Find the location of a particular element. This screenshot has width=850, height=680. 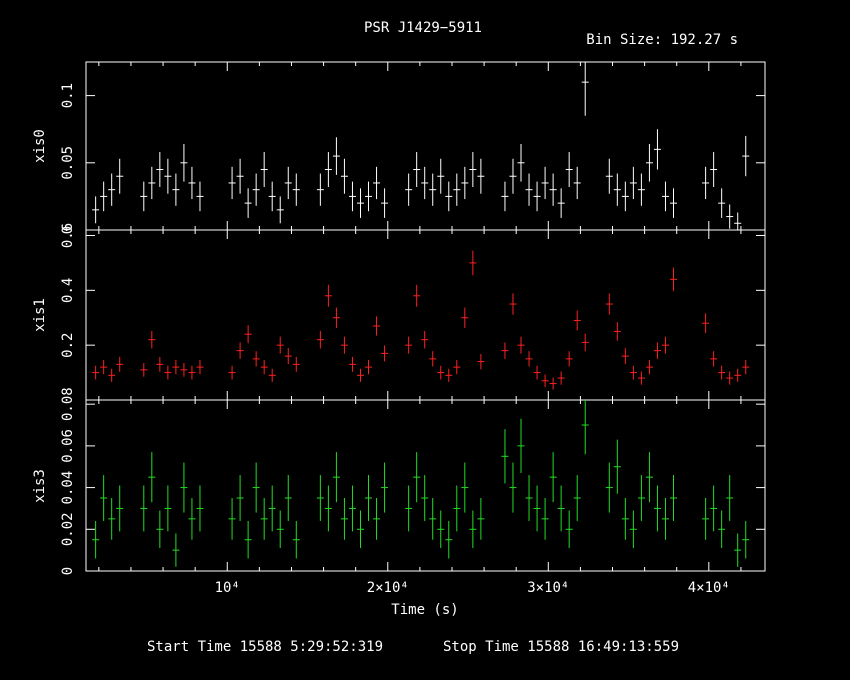

xis3-ytick-label-2: 0.04 is located at coordinates (68, 488).